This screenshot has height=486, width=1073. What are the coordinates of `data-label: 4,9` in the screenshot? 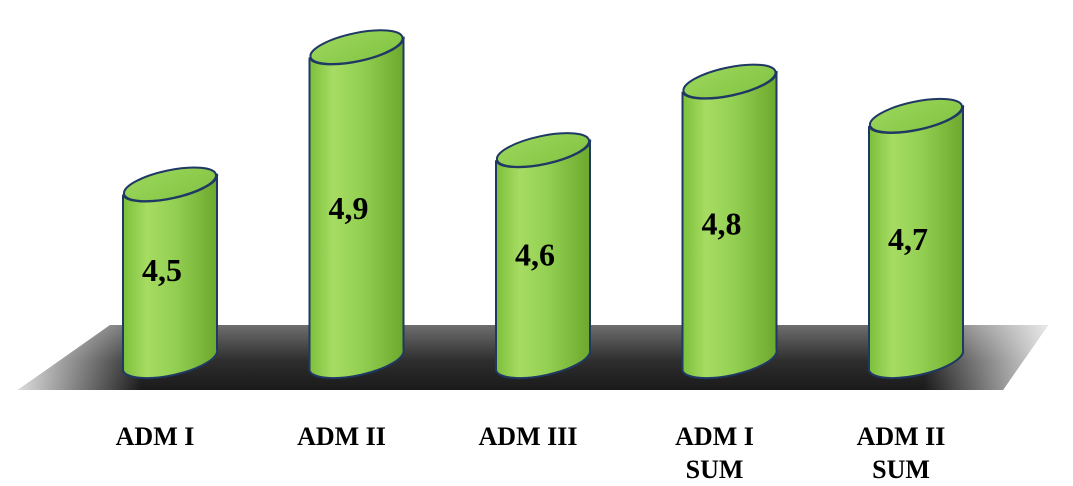 It's located at (349, 208).